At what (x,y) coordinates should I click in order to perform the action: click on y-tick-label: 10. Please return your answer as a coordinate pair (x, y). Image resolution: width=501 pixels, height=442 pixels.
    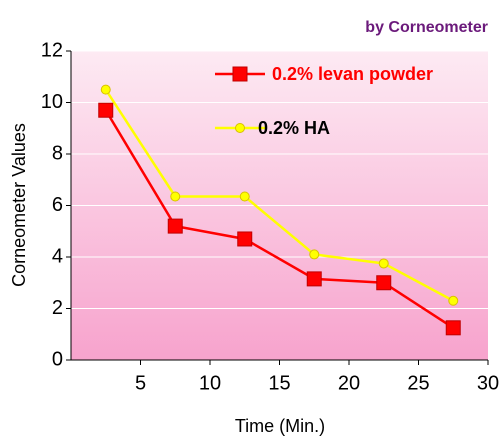
    Looking at the image, I should click on (52, 102).